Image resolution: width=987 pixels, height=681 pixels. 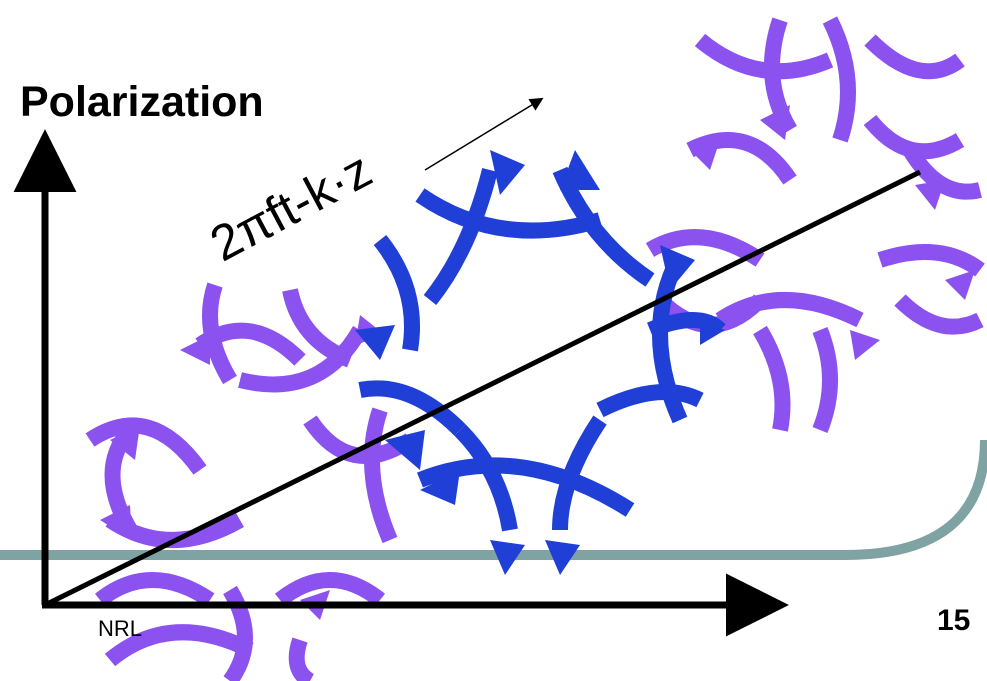 What do you see at coordinates (142, 102) in the screenshot?
I see `axis-title: Polarization` at bounding box center [142, 102].